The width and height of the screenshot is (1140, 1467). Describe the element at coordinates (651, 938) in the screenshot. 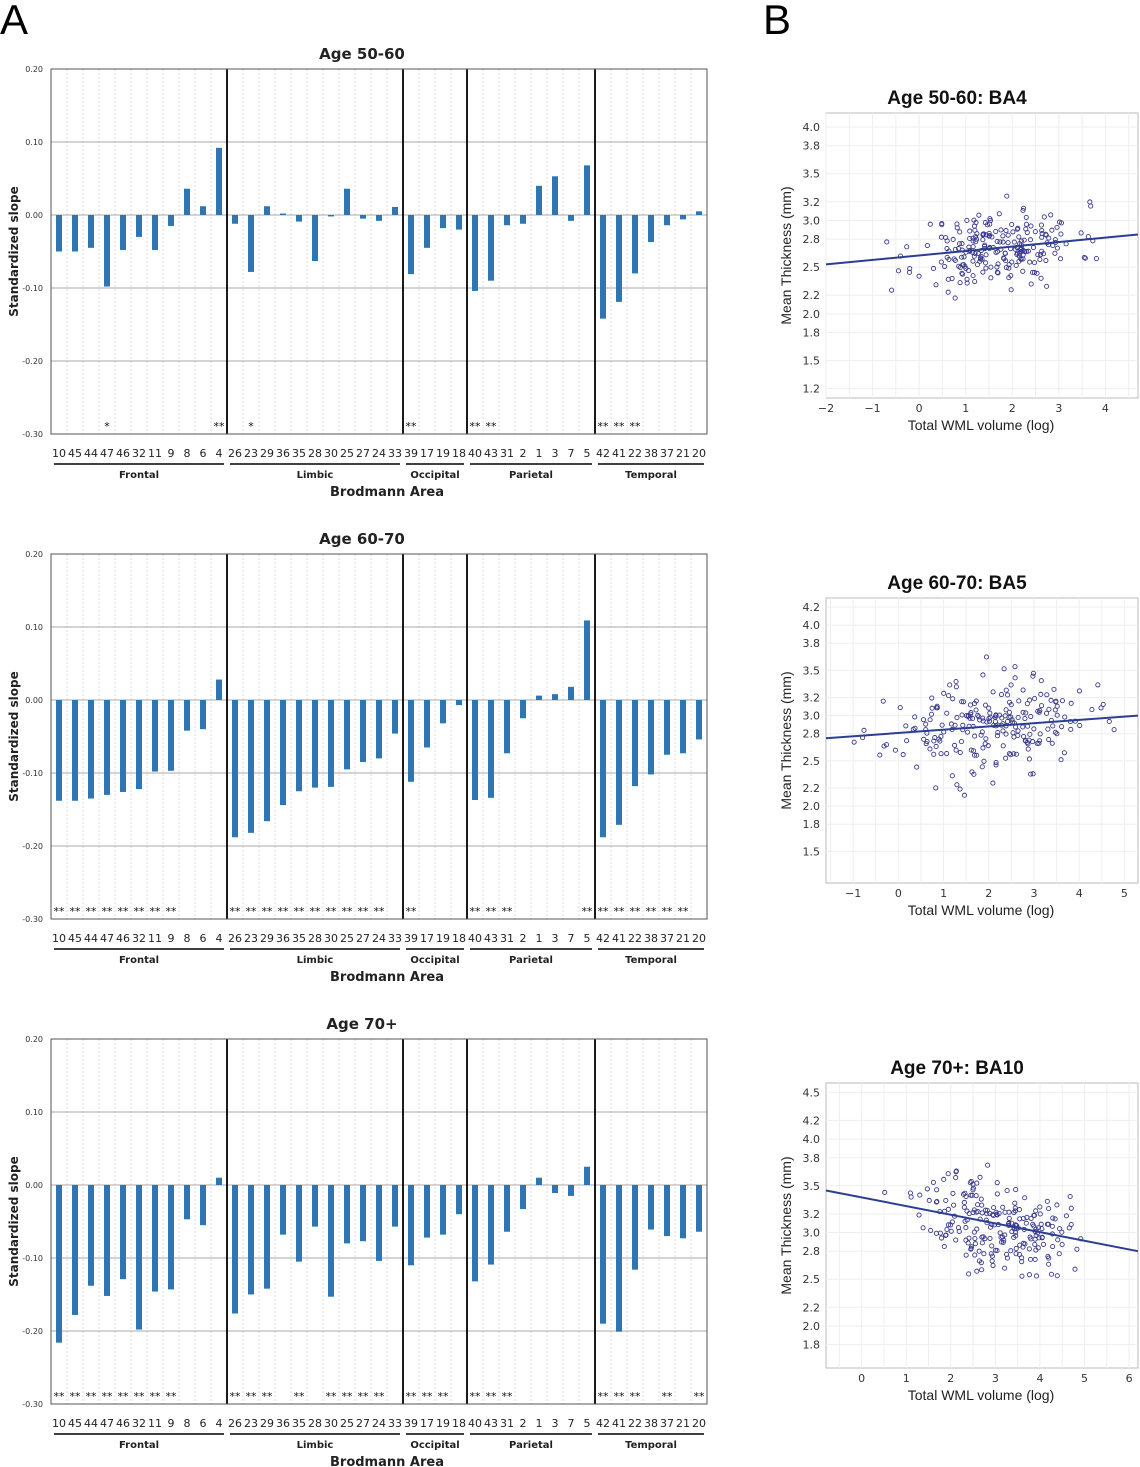

I see `category-label-38: 38` at that location.